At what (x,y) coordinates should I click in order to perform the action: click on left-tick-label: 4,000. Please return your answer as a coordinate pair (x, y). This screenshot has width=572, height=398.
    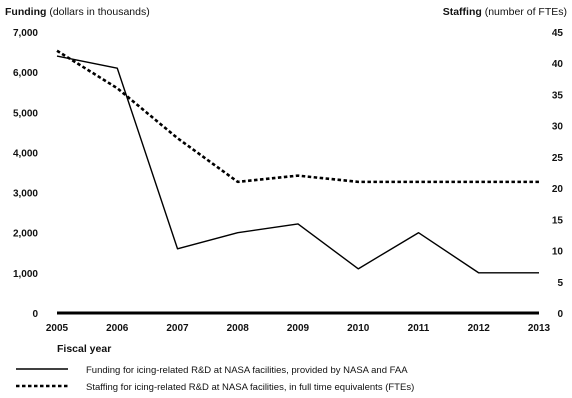
    Looking at the image, I should click on (25, 153).